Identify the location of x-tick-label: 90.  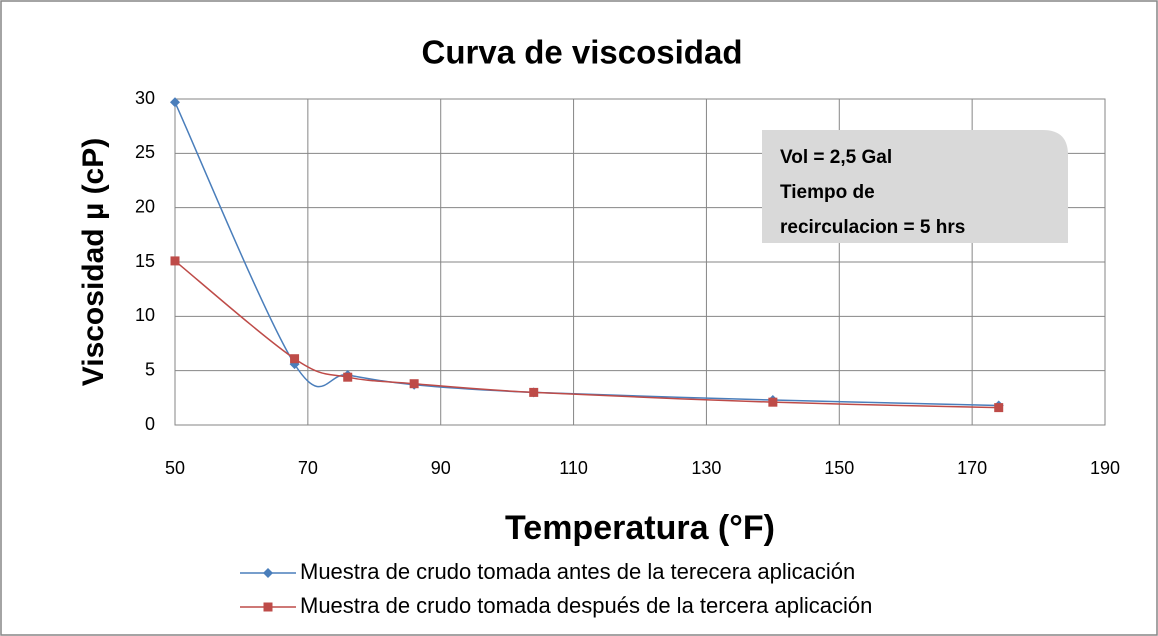
(441, 468).